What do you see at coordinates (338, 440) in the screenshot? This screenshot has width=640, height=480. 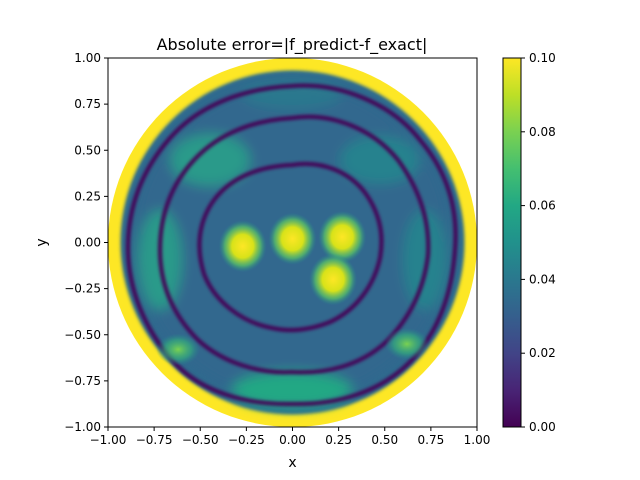 I see `x-tick-label: 0.25` at bounding box center [338, 440].